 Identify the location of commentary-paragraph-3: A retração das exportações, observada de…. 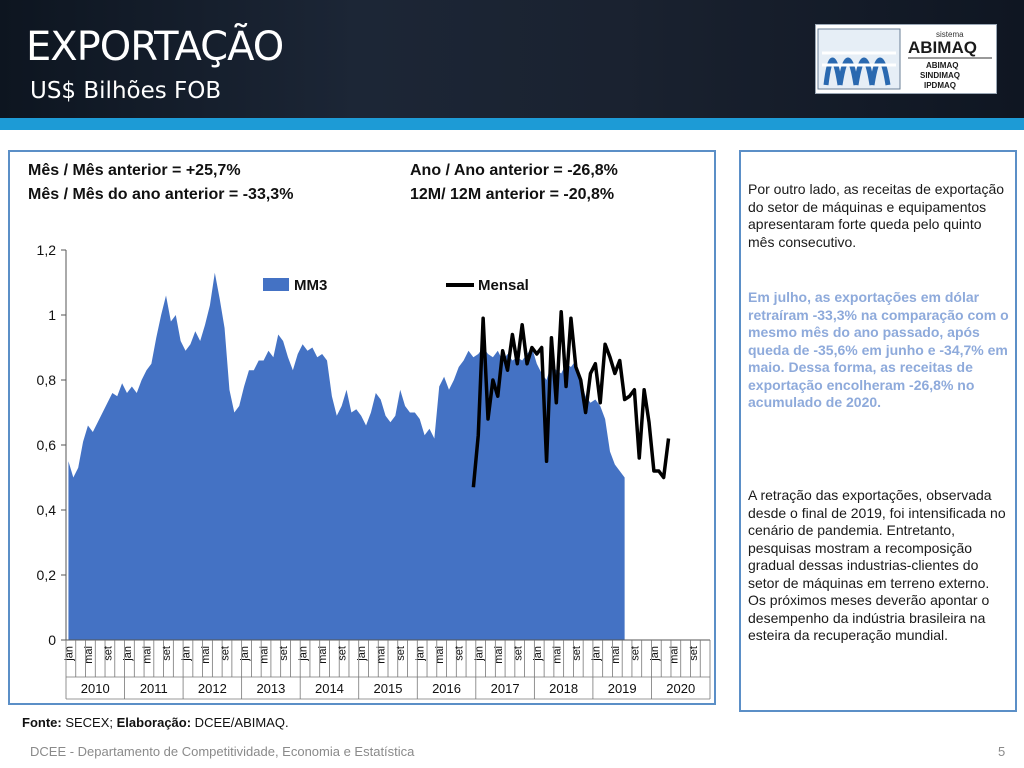
(877, 565).